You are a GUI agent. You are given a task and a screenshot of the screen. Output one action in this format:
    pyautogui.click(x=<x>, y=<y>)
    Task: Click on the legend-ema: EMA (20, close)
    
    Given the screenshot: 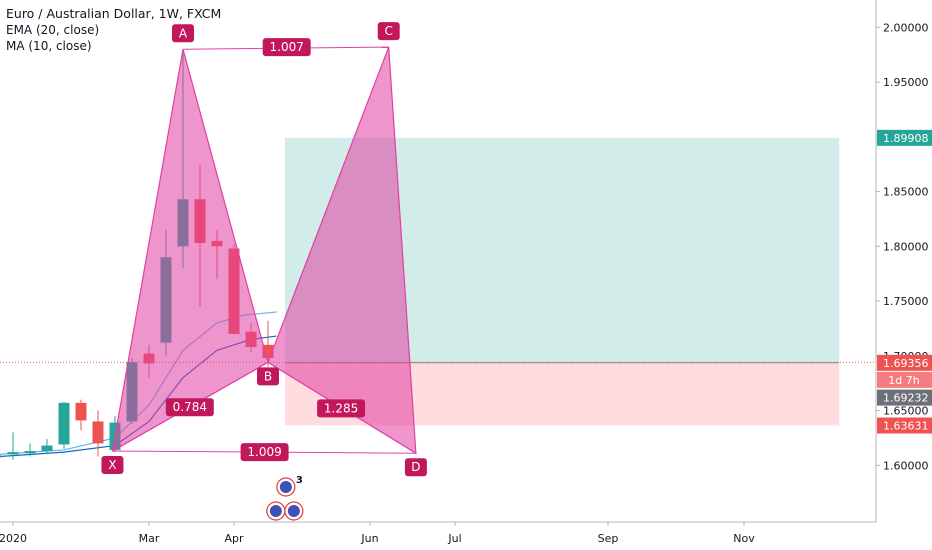 What is the action you would take?
    pyautogui.click(x=53, y=30)
    